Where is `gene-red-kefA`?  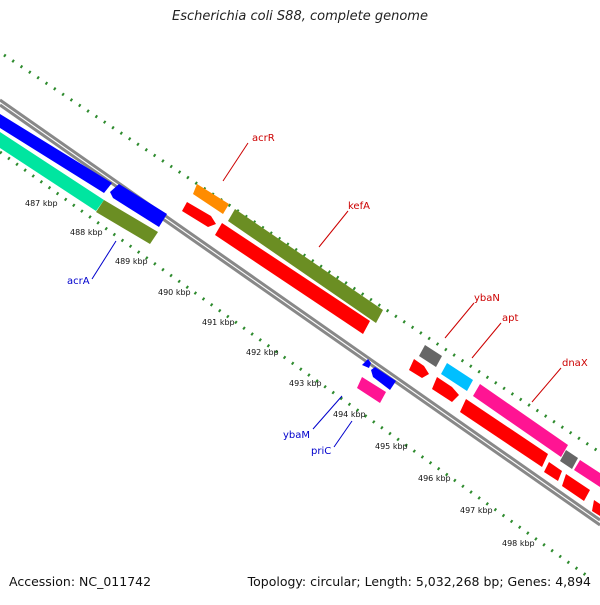
gene-red-kefA is located at coordinates (292, 278).